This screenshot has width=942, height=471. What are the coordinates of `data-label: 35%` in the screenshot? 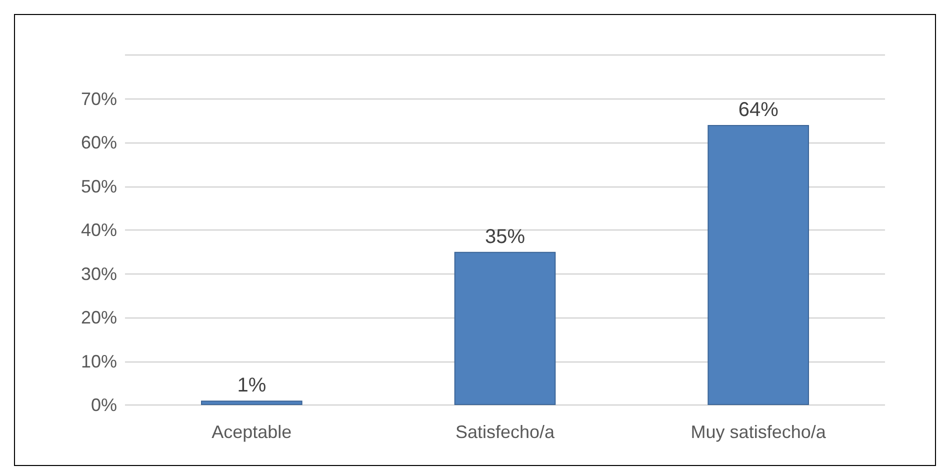 It's located at (505, 237).